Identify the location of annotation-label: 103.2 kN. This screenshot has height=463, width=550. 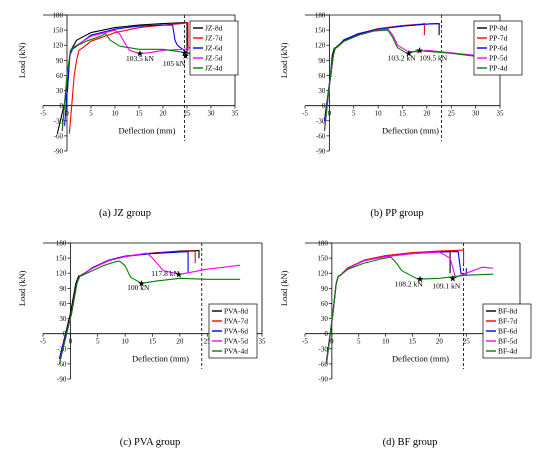
(402, 57).